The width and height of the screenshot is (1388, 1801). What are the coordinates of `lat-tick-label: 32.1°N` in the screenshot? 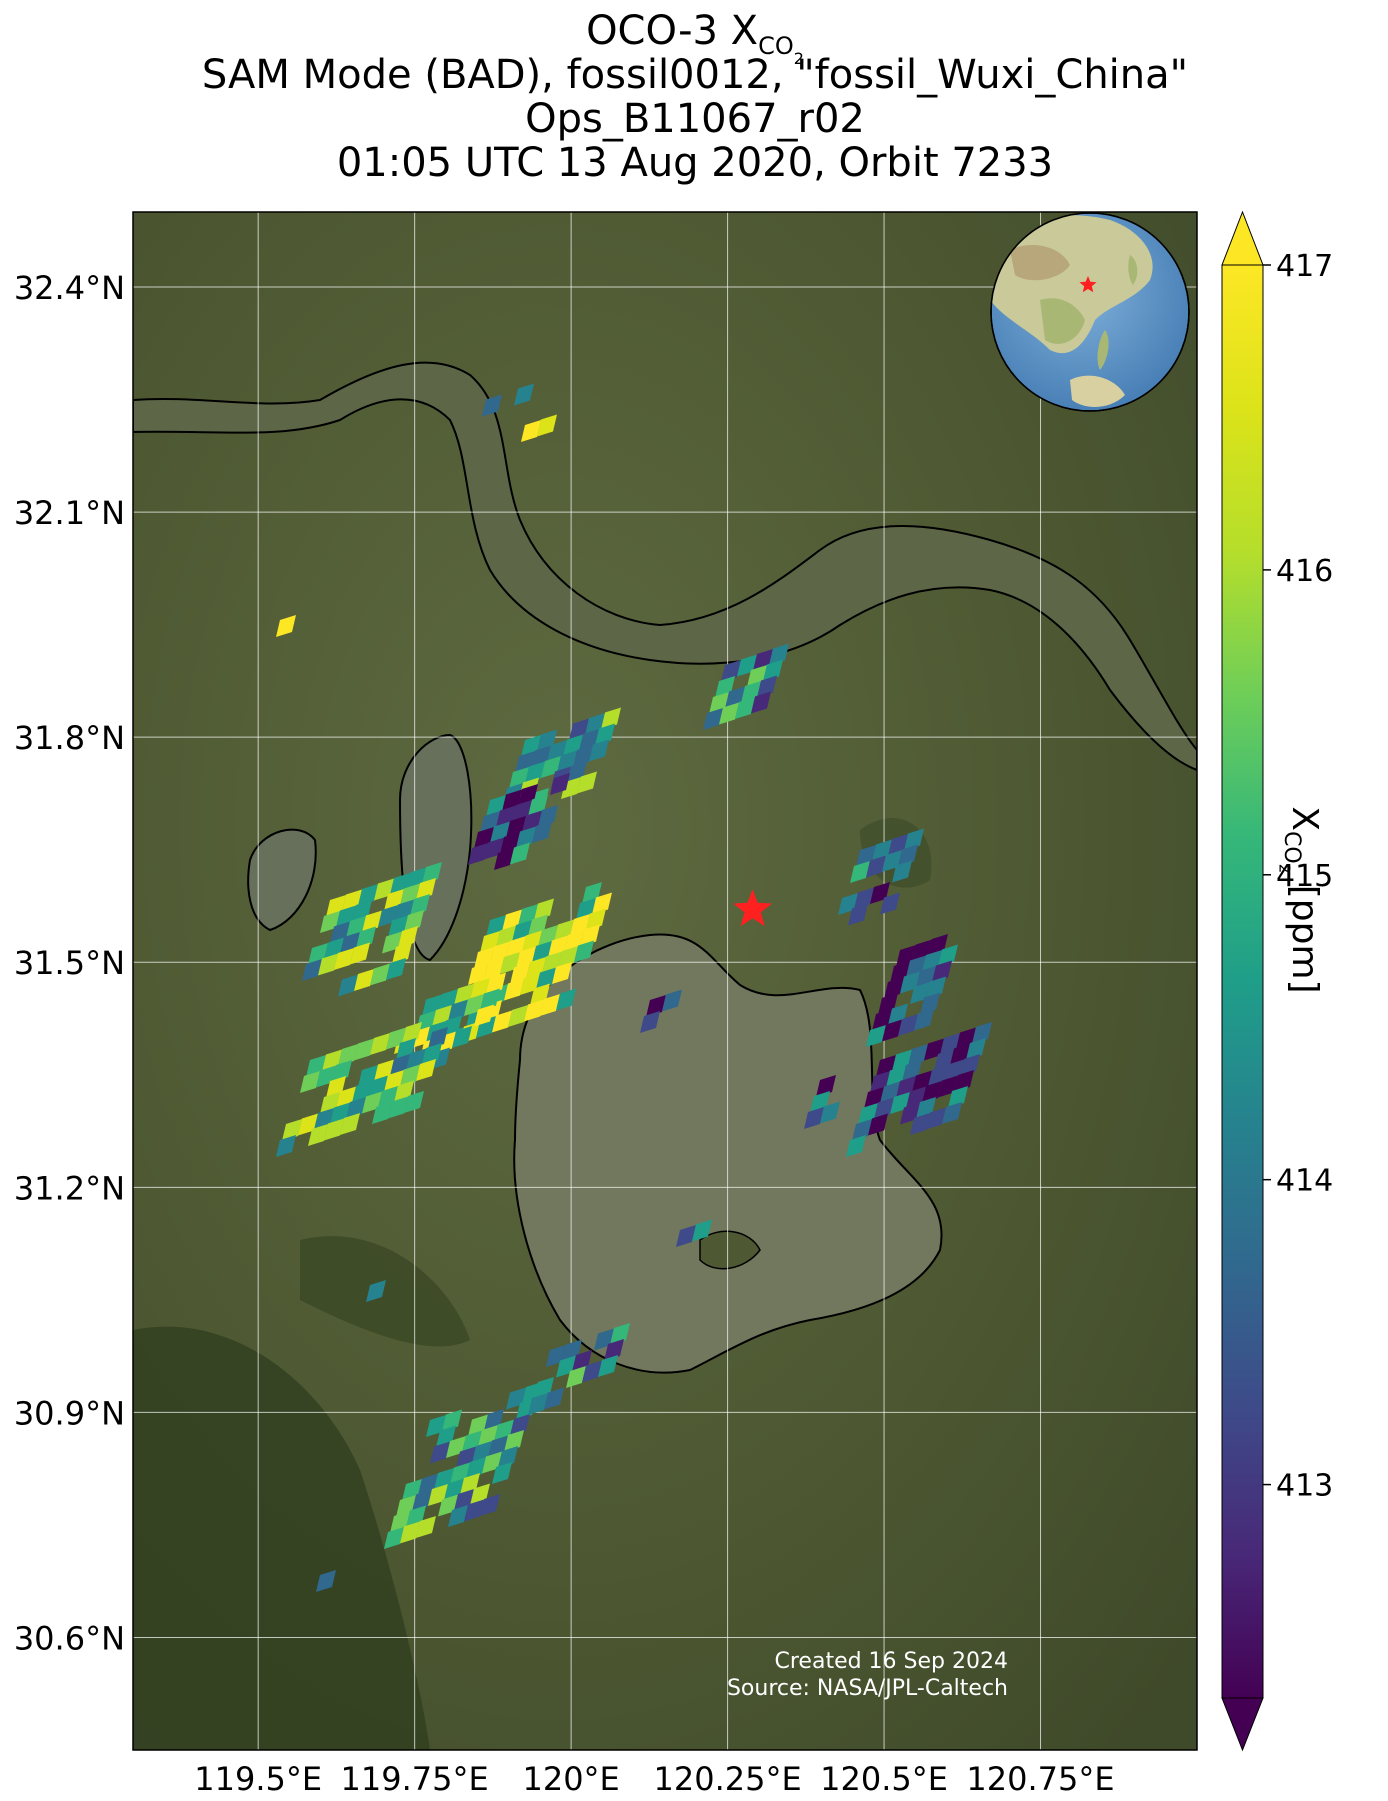 It's located at (69, 513).